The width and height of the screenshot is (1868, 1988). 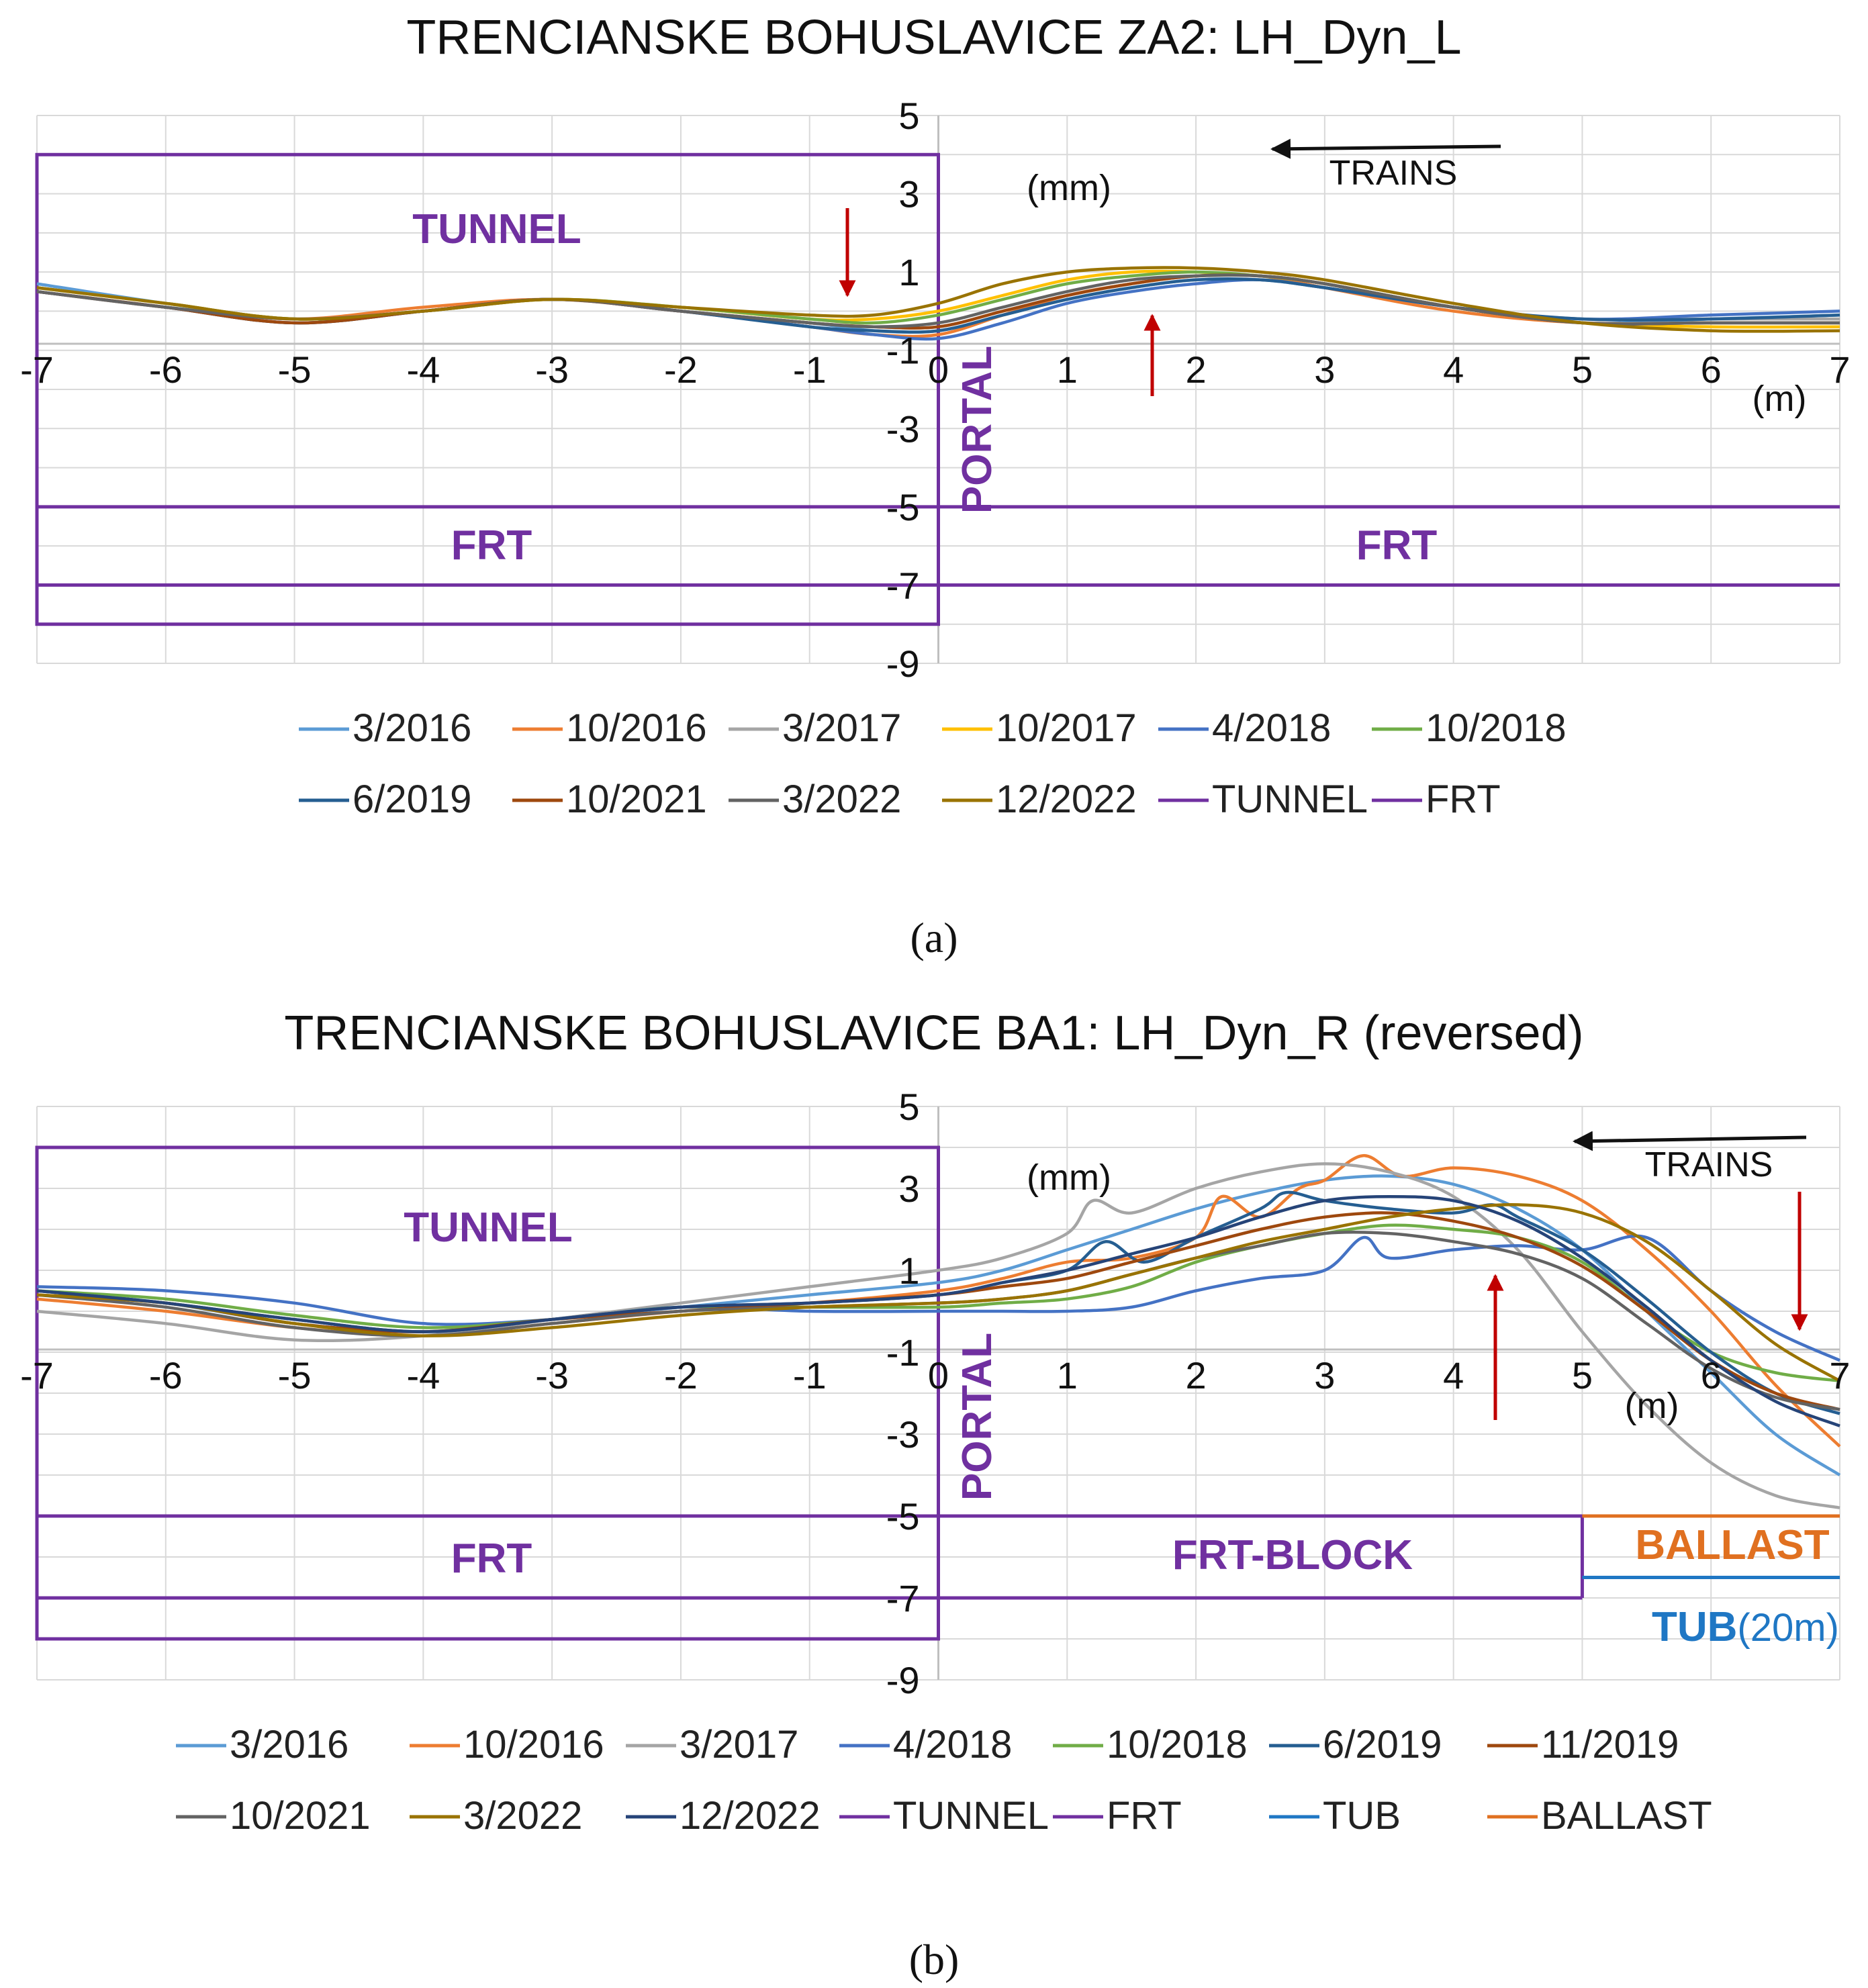 I want to click on panel-b-y-unit: (mm), so click(x=1069, y=1177).